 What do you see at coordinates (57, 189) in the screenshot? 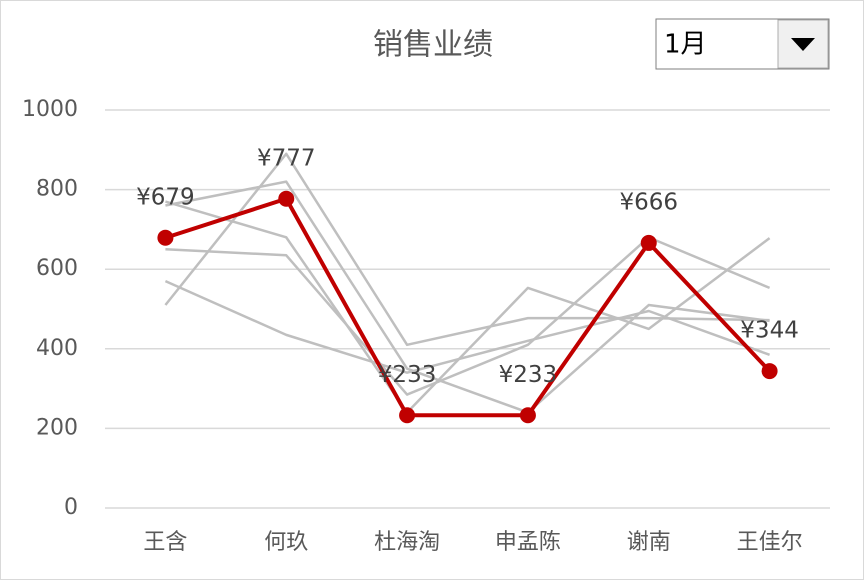
I see `y-tick-label: 800` at bounding box center [57, 189].